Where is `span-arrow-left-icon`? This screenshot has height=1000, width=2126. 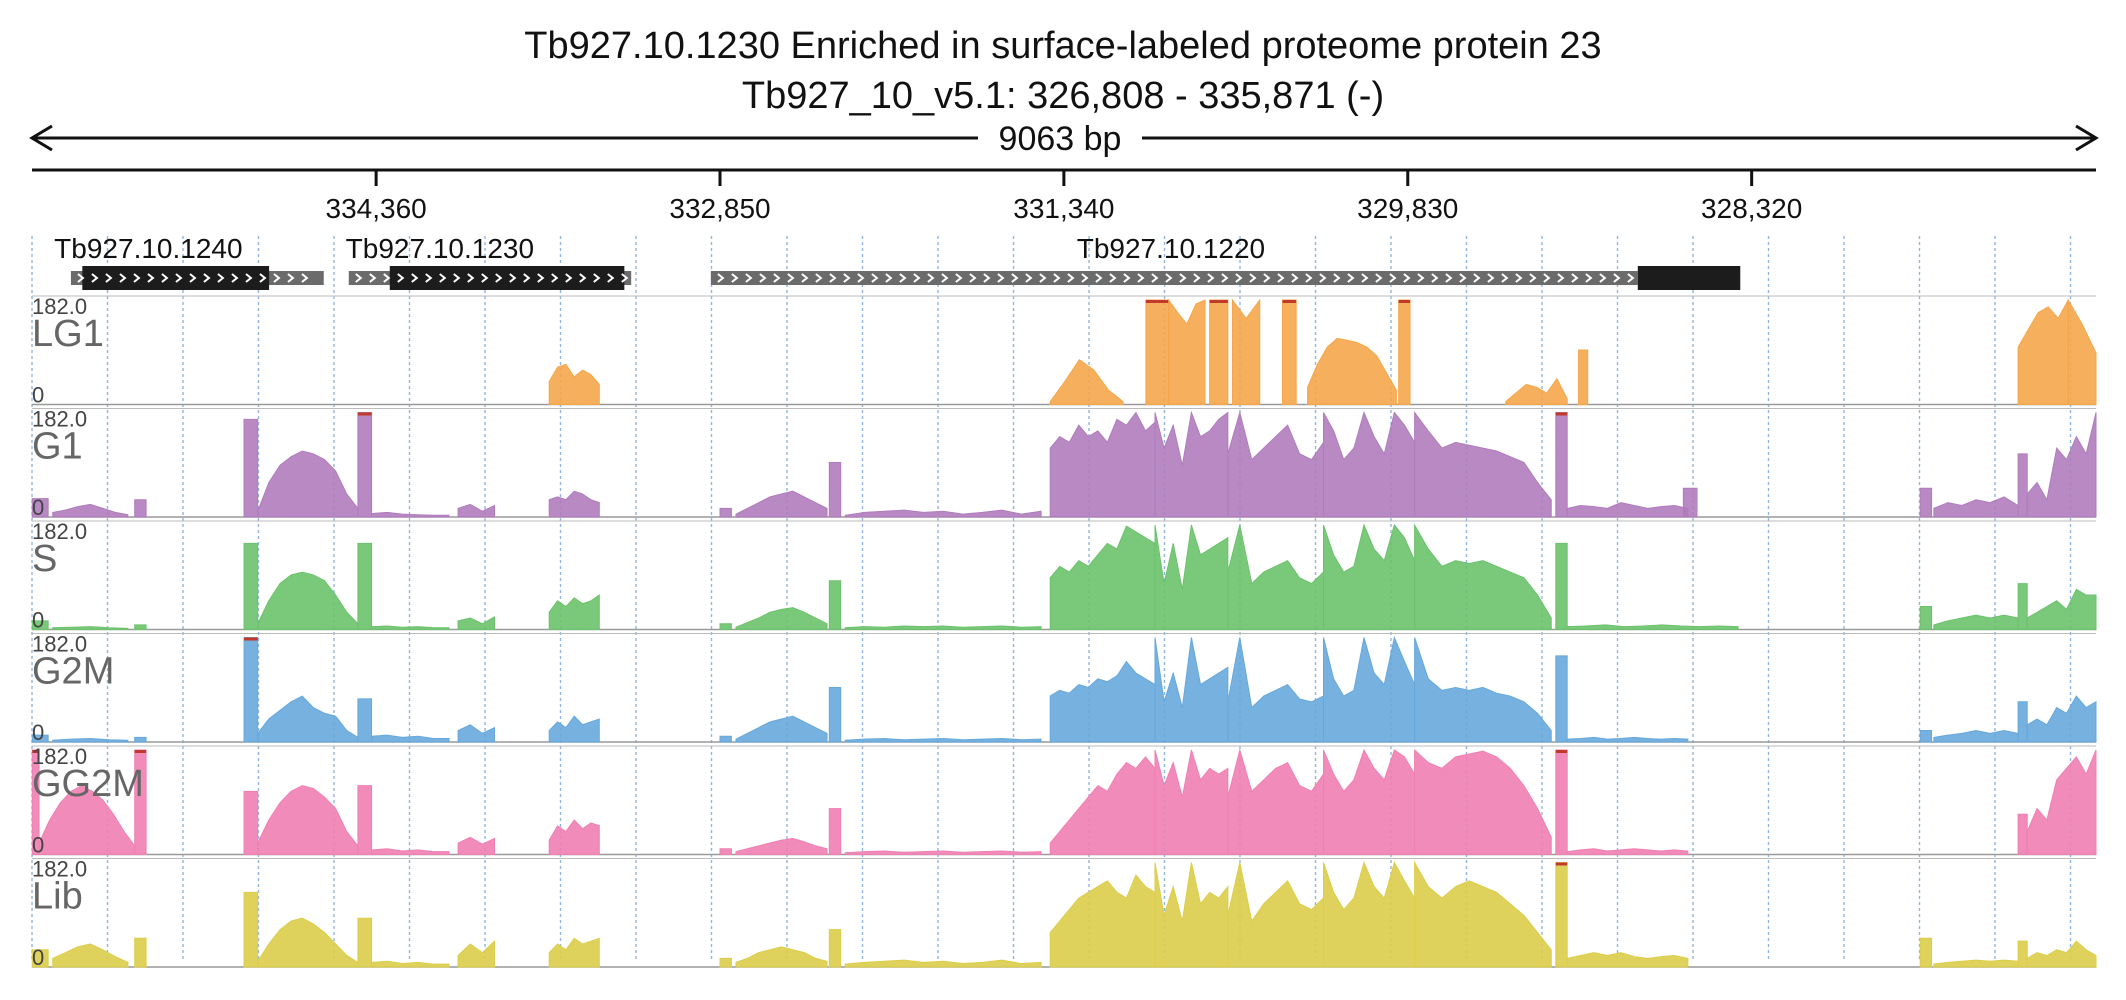 span-arrow-left-icon is located at coordinates (41, 138).